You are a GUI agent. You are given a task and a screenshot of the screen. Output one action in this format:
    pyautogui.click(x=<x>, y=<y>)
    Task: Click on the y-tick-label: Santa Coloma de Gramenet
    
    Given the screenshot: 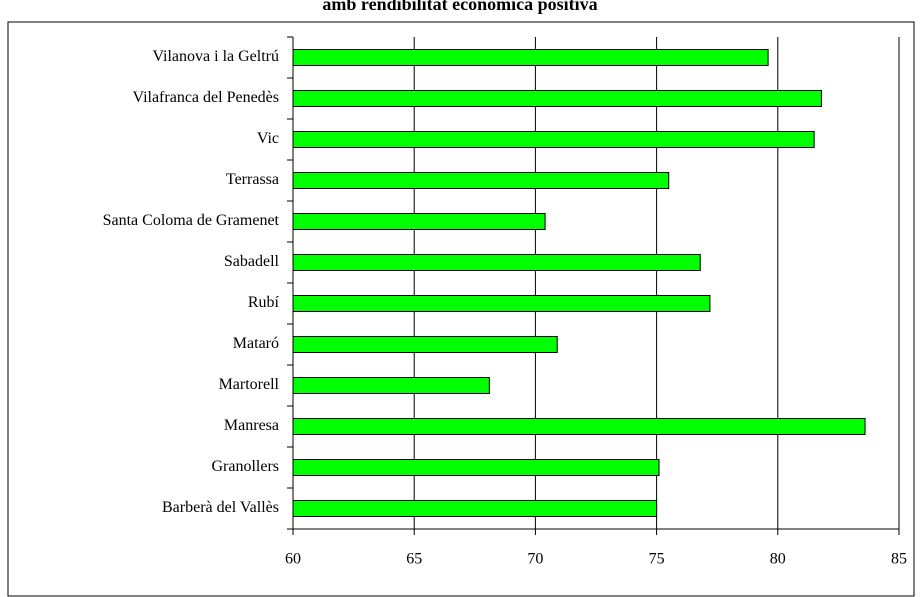 What is the action you would take?
    pyautogui.click(x=191, y=220)
    